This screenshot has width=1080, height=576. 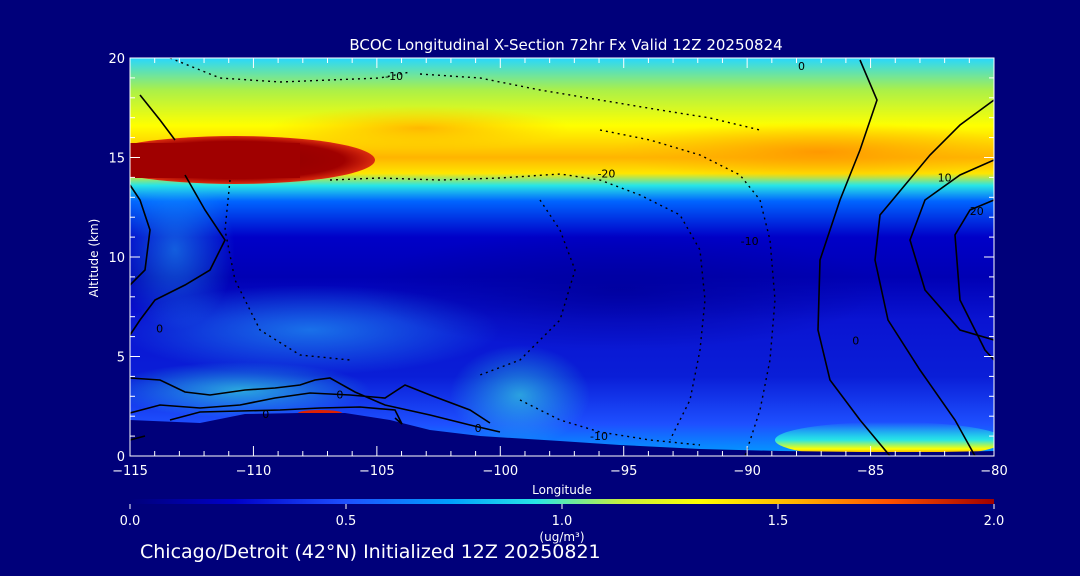 What do you see at coordinates (121, 457) in the screenshot?
I see `y-tick-label: 0` at bounding box center [121, 457].